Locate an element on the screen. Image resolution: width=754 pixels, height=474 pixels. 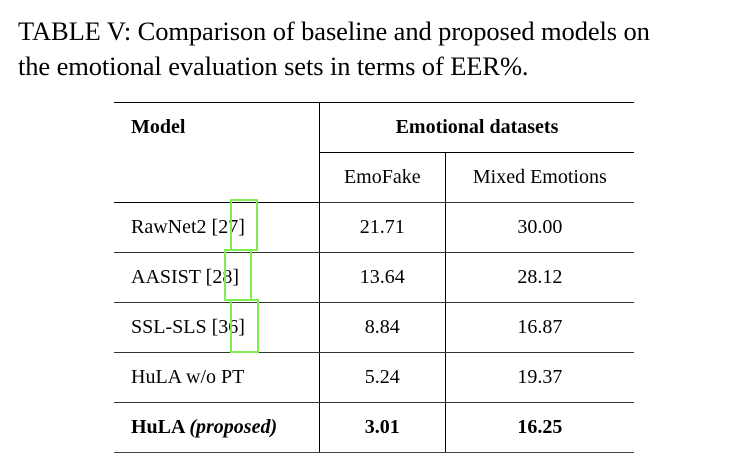
model-cell: AASIST [28] is located at coordinates (217, 277).